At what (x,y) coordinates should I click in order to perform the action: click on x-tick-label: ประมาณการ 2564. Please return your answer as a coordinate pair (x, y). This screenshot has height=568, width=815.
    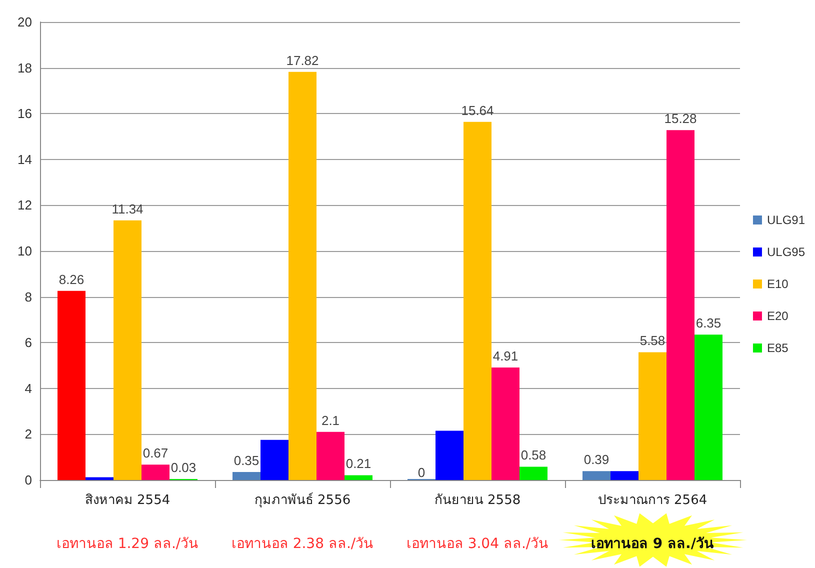
    Looking at the image, I should click on (653, 500).